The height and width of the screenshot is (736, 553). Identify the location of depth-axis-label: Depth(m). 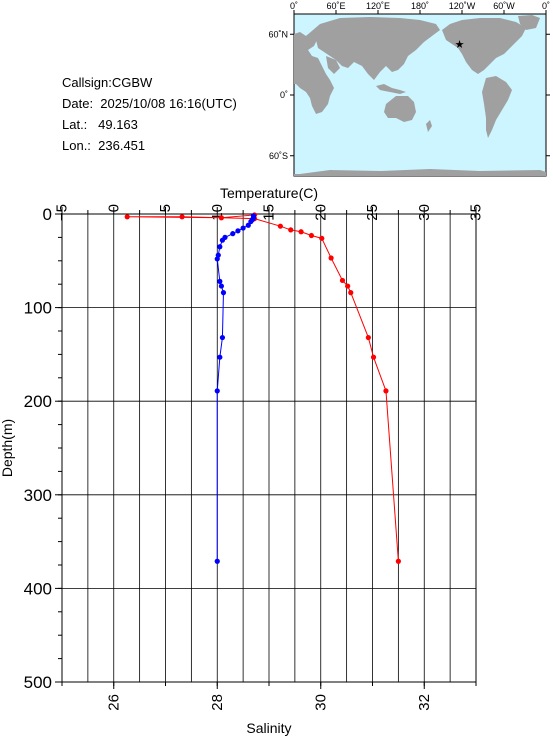
(7, 448).